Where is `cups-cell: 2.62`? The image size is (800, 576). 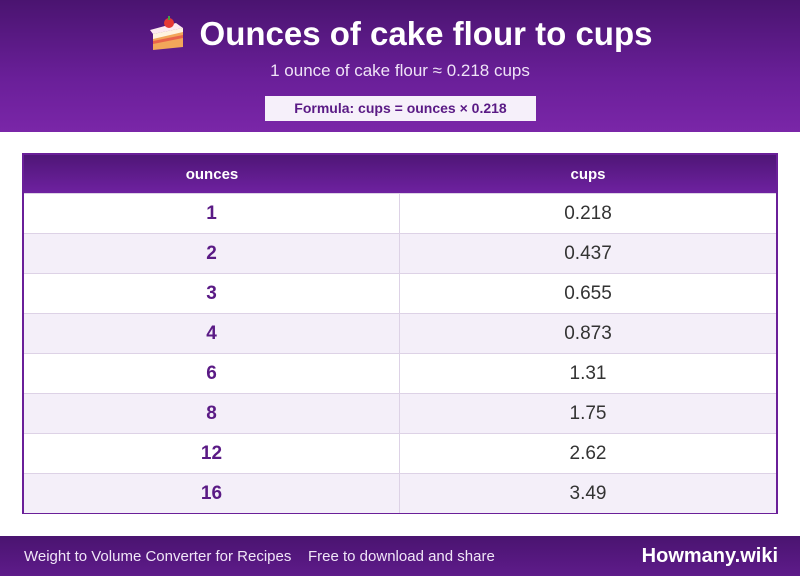 cups-cell: 2.62 is located at coordinates (588, 453).